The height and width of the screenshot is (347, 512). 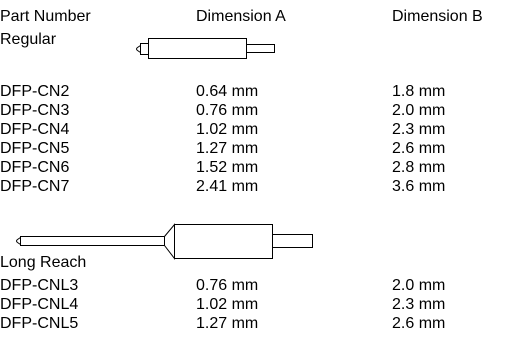 I want to click on section-title-regular: Regular, so click(x=28, y=39).